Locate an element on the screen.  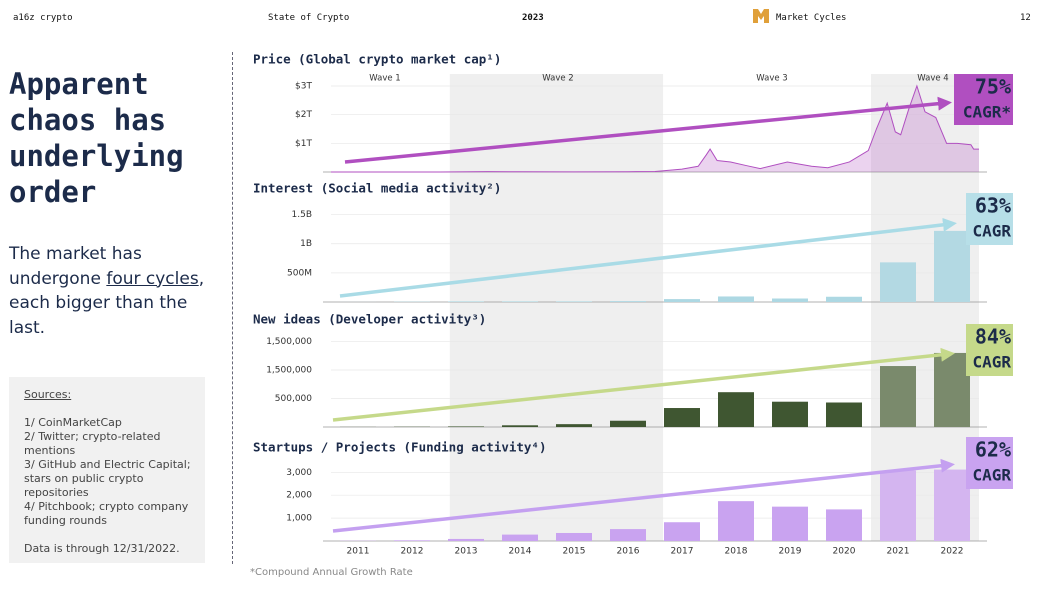
intro-text: , each bigger than the last. is located at coordinates (107, 303).